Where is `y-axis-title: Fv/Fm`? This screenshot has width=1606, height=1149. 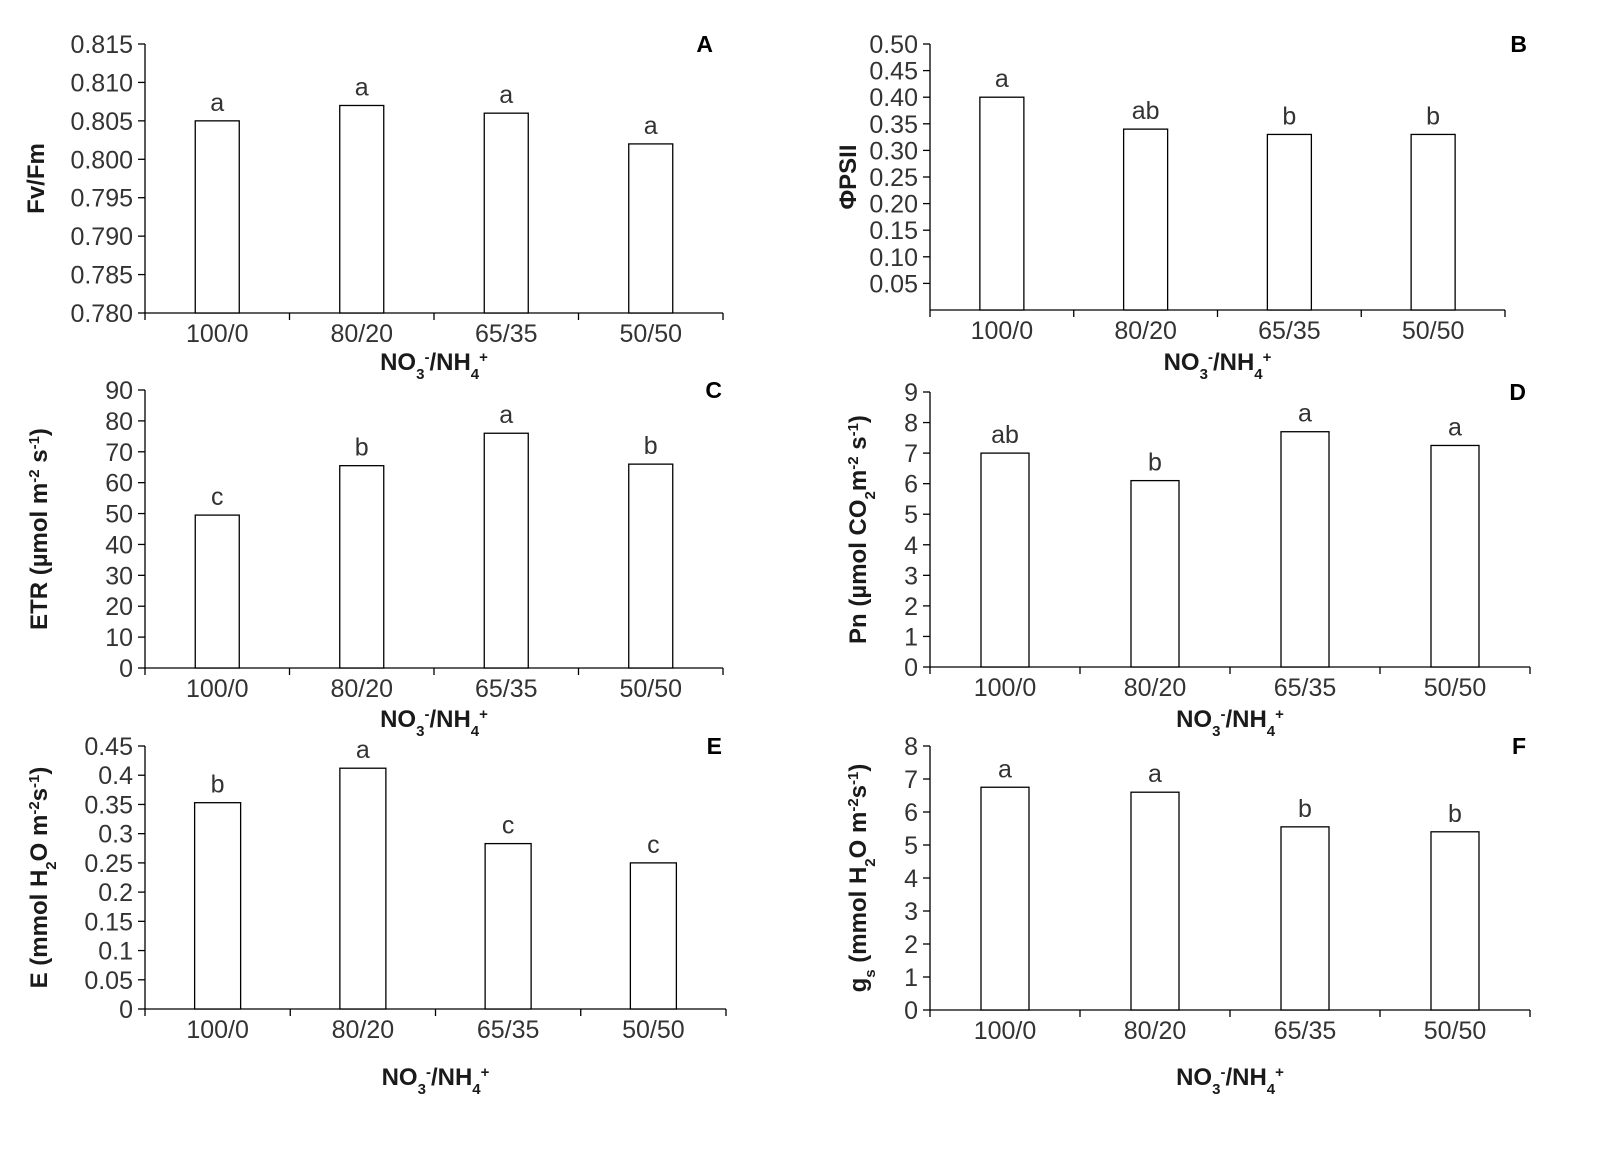 y-axis-title: Fv/Fm is located at coordinates (36, 178).